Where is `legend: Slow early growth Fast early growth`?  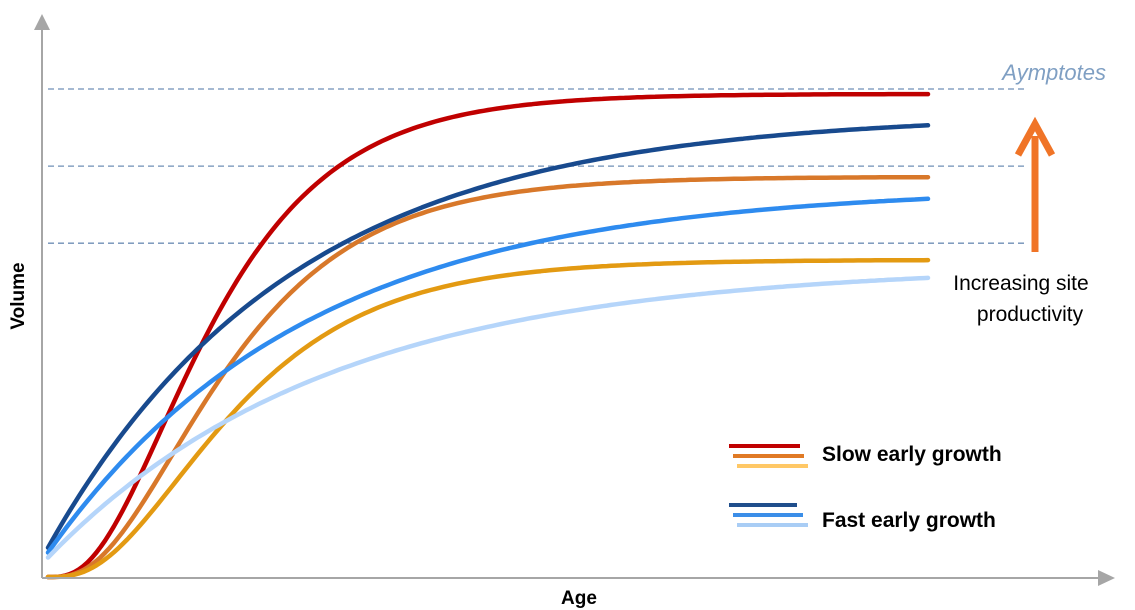
legend: Slow early growth Fast early growth is located at coordinates (865, 487).